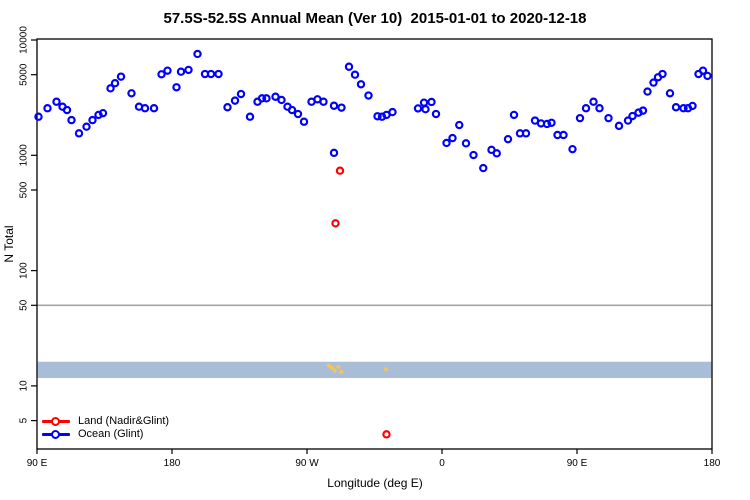  Describe the element at coordinates (9, 244) in the screenshot. I see `y-axis-label: N Total` at that location.